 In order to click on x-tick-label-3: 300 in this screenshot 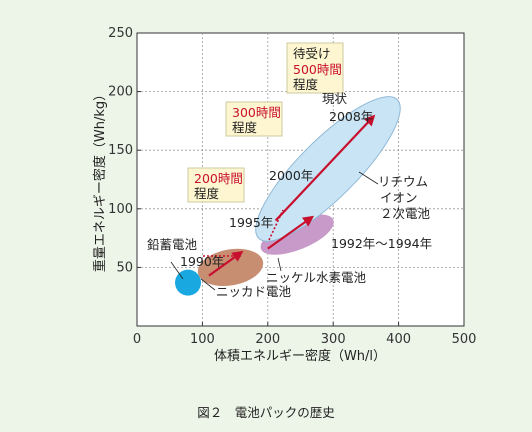, I will do `click(333, 339)`.